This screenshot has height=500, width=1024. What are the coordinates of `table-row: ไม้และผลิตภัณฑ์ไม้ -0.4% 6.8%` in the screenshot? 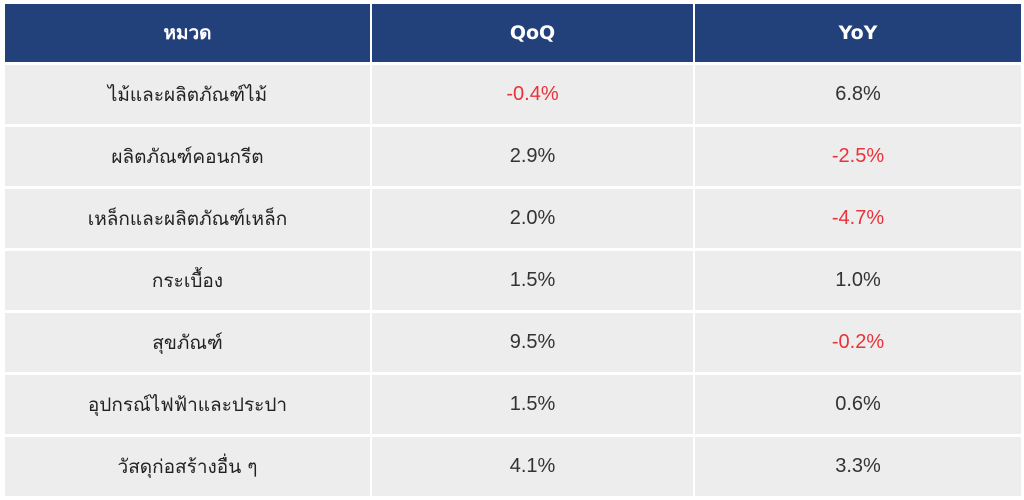 It's located at (513, 93).